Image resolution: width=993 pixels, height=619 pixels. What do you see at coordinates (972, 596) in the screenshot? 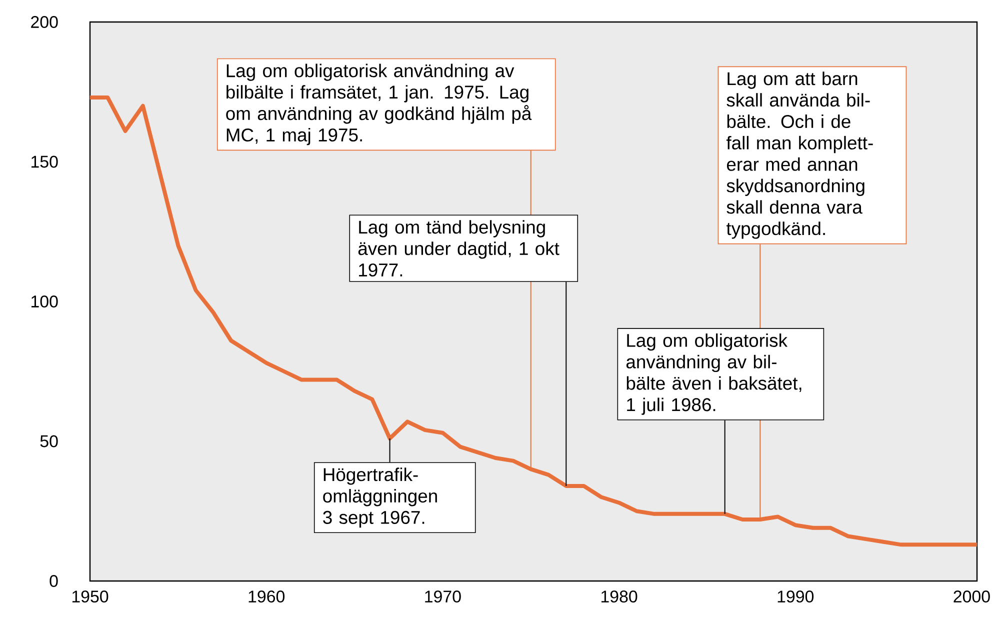
I see `x-tick-label: 2000` at bounding box center [972, 596].